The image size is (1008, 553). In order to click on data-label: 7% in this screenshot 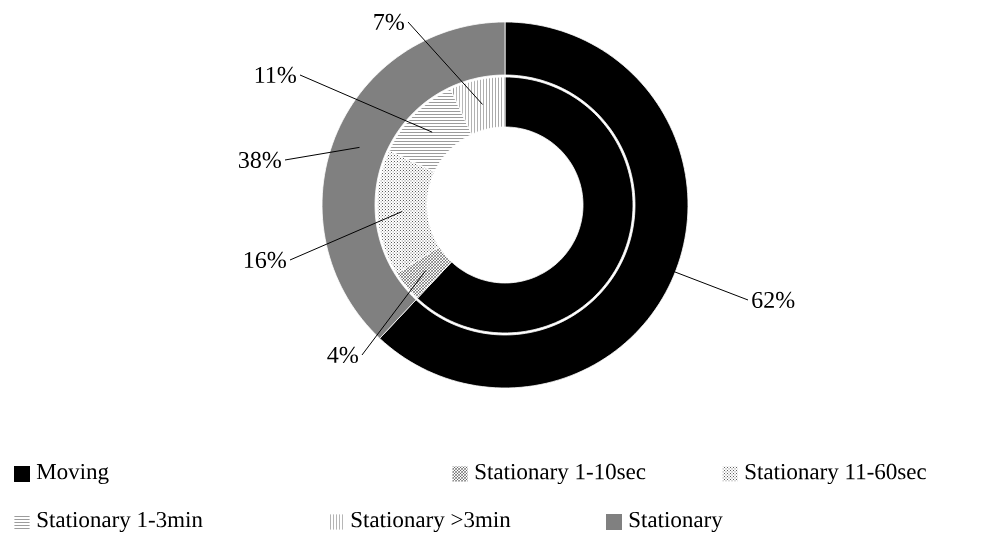, I will do `click(389, 22)`.